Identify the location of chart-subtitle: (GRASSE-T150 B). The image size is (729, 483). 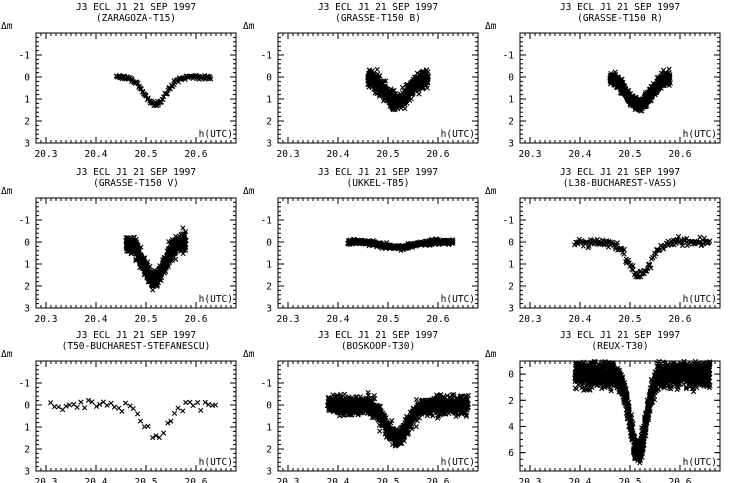
(378, 18).